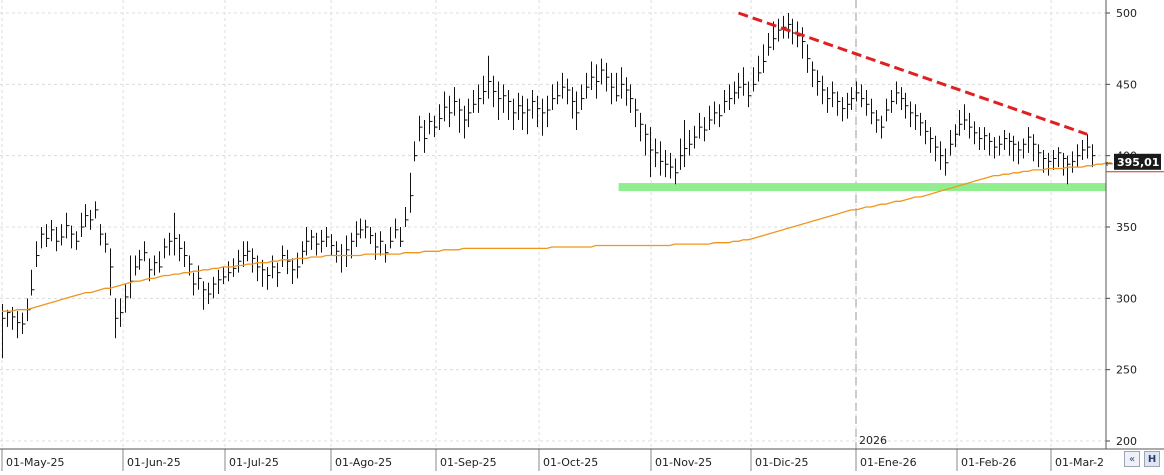 Image resolution: width=1164 pixels, height=475 pixels. I want to click on save-icon: H, so click(1152, 459).